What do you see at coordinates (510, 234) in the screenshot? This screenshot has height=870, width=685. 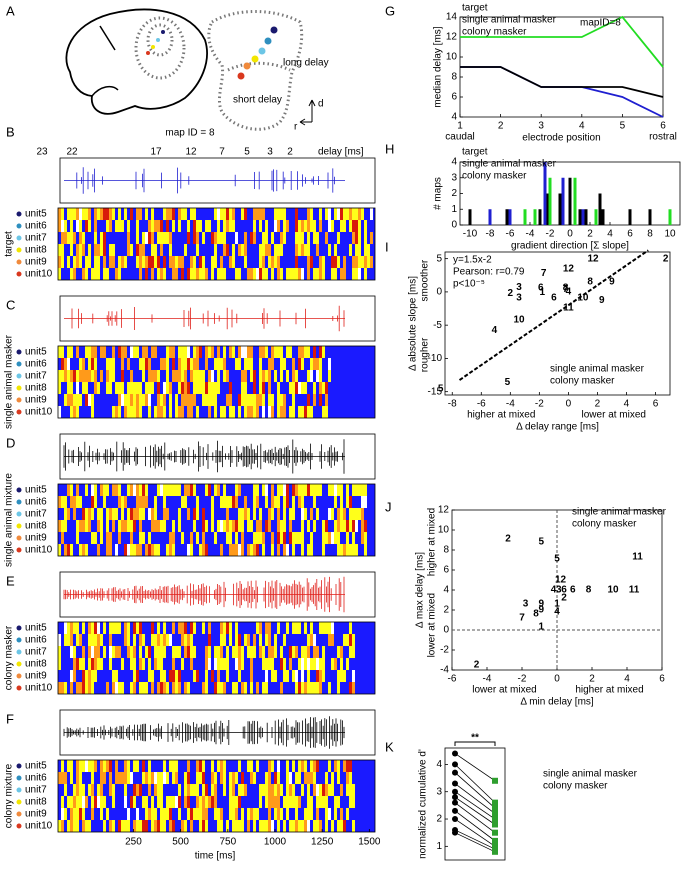 I see `x-tick-label: -6` at bounding box center [510, 234].